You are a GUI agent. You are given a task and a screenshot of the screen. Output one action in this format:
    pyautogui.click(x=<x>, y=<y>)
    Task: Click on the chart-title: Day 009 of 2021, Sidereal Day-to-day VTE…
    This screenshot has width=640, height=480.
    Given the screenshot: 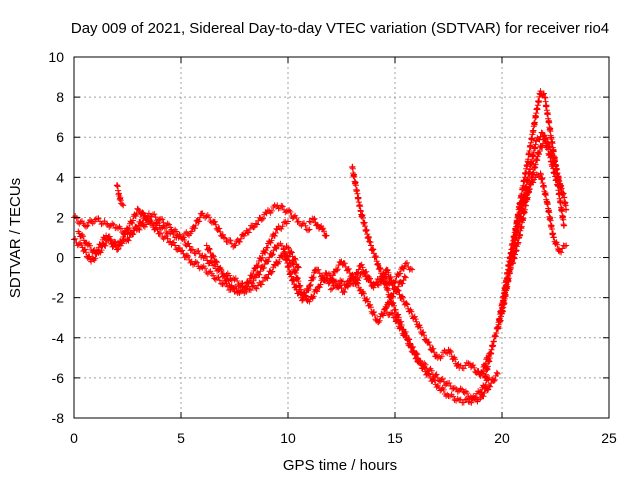 What is the action you would take?
    pyautogui.click(x=340, y=28)
    